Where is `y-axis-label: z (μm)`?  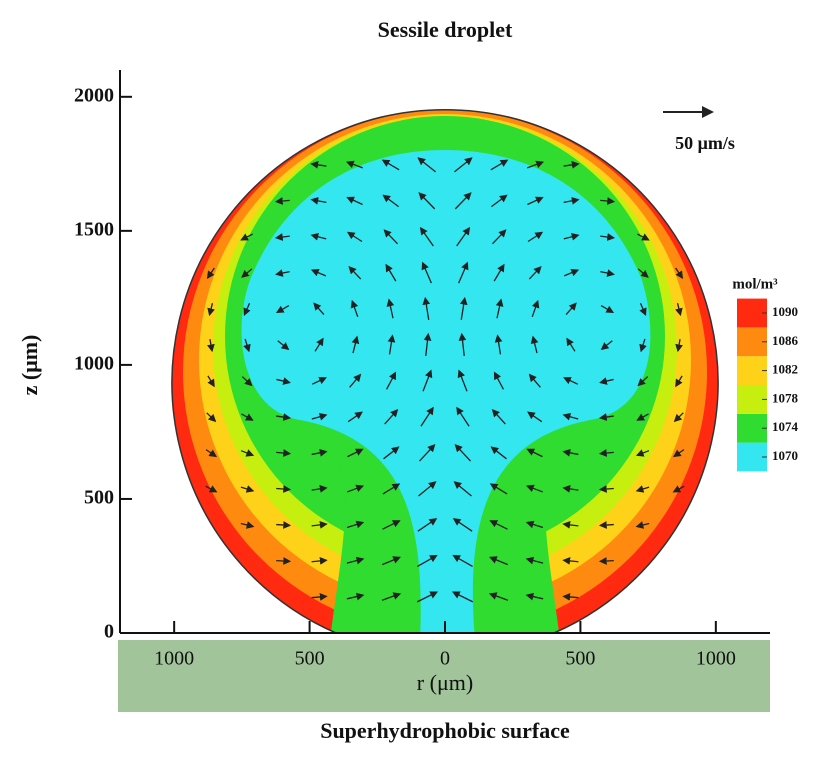 y-axis-label: z (μm) is located at coordinates (29, 365).